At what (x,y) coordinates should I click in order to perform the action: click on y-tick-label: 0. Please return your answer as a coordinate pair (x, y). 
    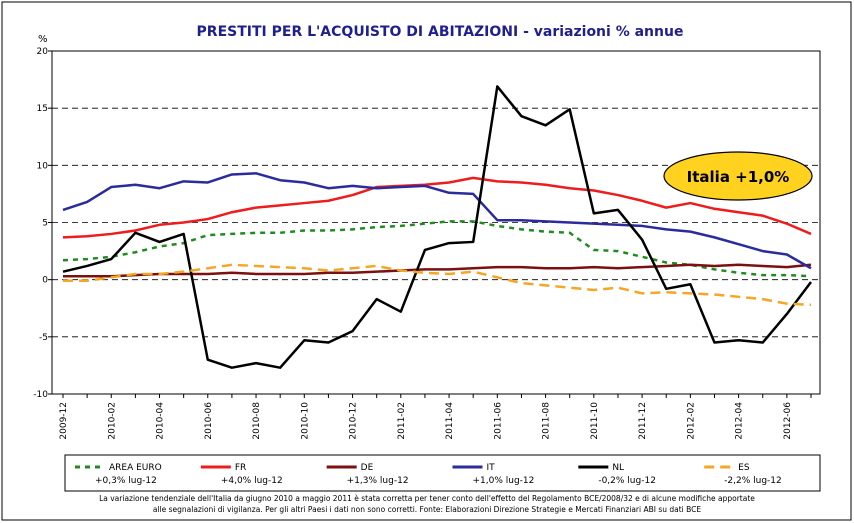
    Looking at the image, I should click on (45, 281).